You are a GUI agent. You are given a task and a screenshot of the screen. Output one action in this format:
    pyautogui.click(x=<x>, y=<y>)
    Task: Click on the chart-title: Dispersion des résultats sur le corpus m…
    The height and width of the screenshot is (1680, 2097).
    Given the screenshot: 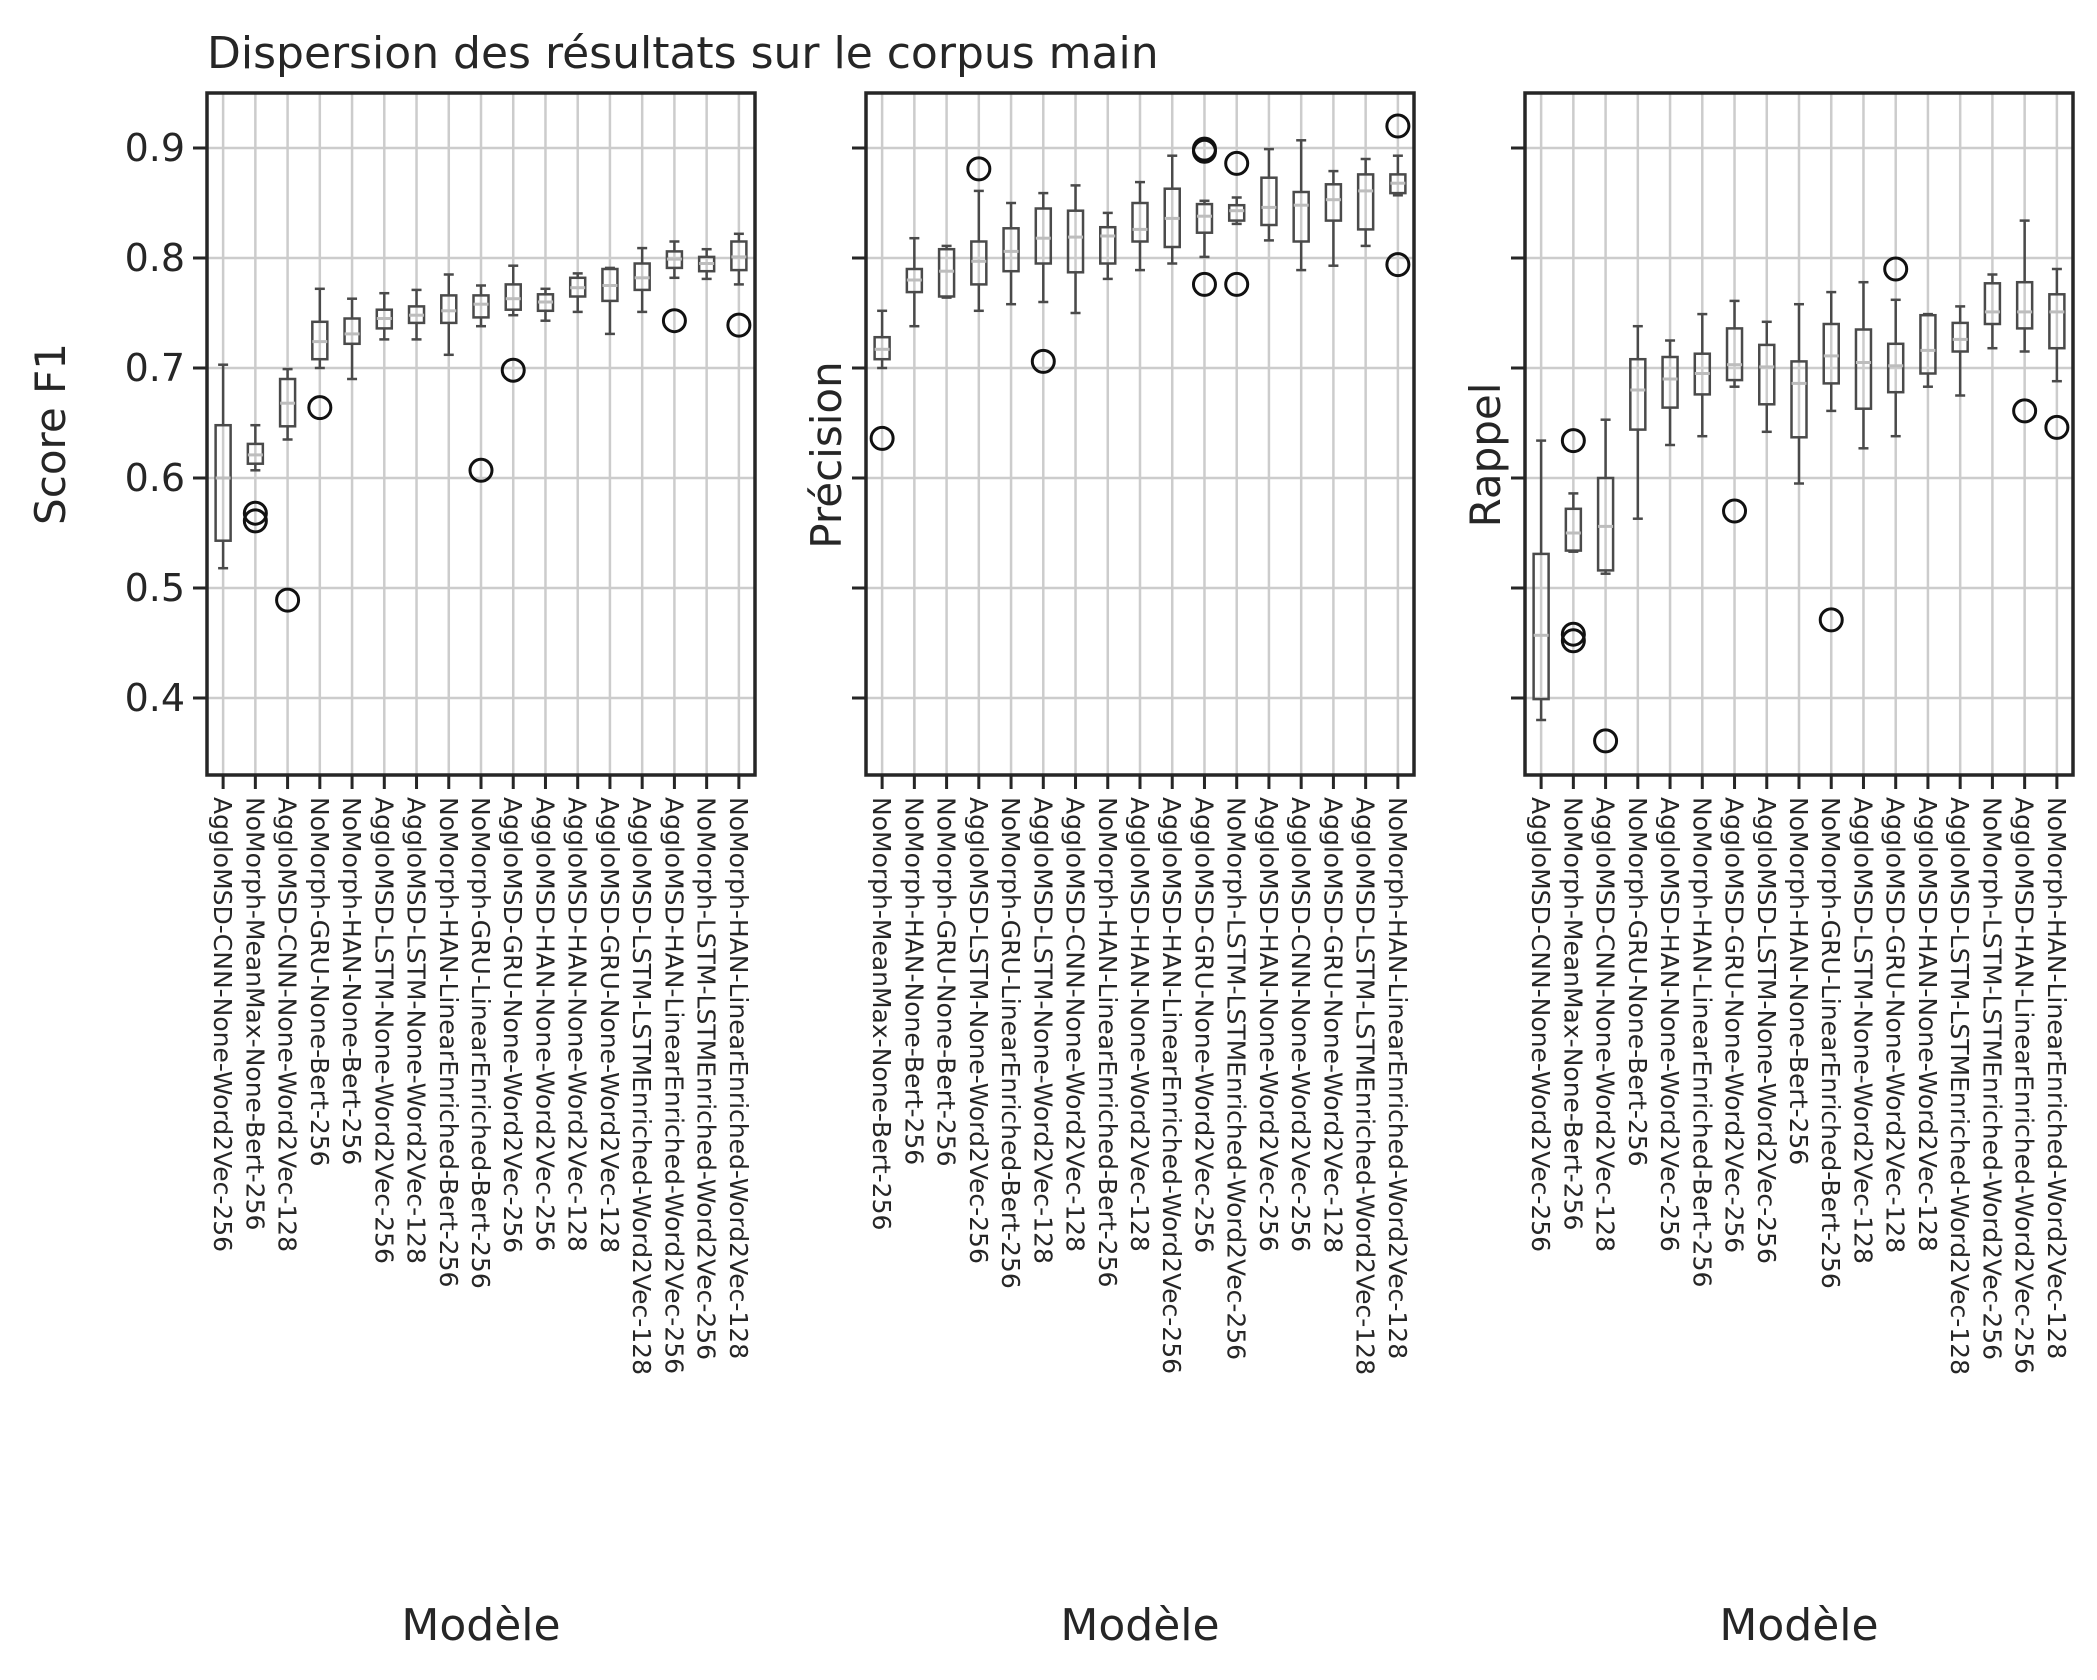 What is the action you would take?
    pyautogui.click(x=683, y=53)
    